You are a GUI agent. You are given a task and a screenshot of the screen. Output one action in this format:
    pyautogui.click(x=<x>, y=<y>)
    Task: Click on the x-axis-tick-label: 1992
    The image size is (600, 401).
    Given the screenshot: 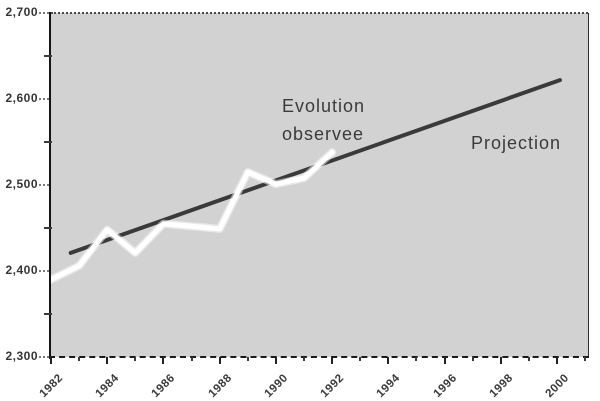 What is the action you would take?
    pyautogui.click(x=332, y=386)
    